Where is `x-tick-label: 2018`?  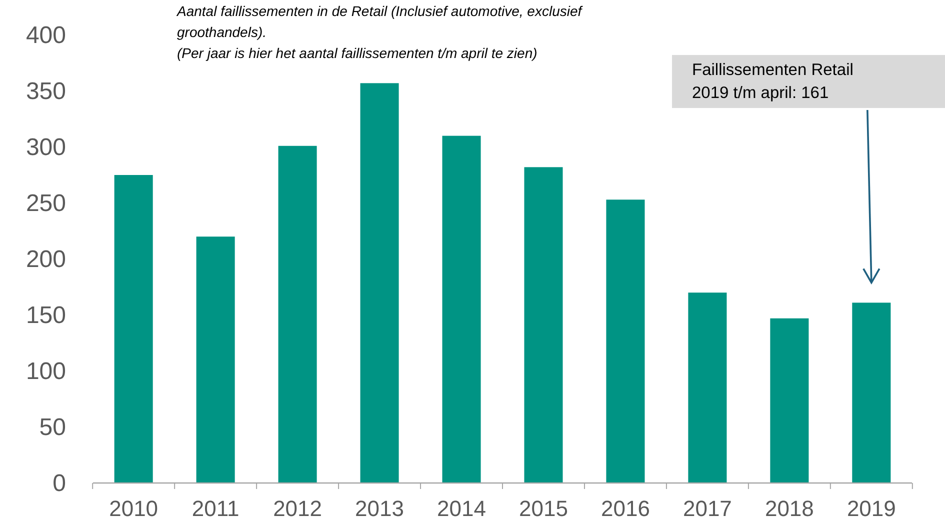
x-tick-label: 2018 is located at coordinates (789, 508).